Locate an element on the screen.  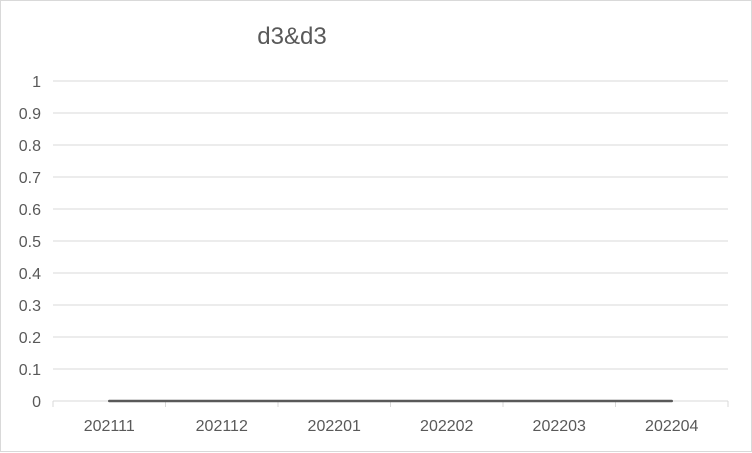
y-tick-label: 0.3 is located at coordinates (30, 306).